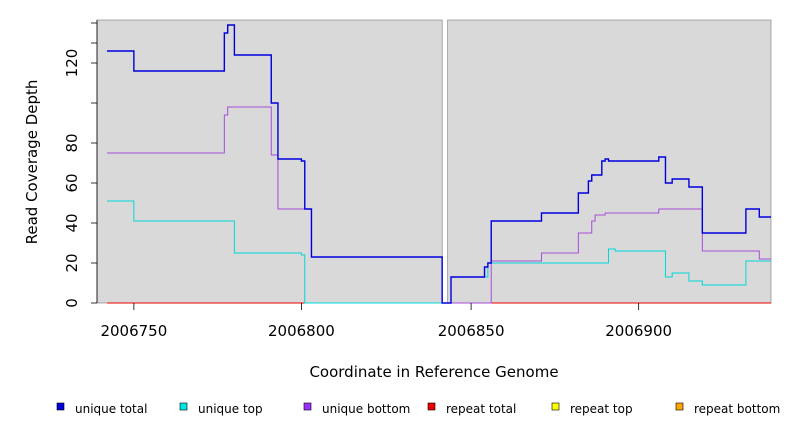 Image resolution: width=792 pixels, height=432 pixels. What do you see at coordinates (471, 331) in the screenshot?
I see `x-tick-label: 2006850` at bounding box center [471, 331].